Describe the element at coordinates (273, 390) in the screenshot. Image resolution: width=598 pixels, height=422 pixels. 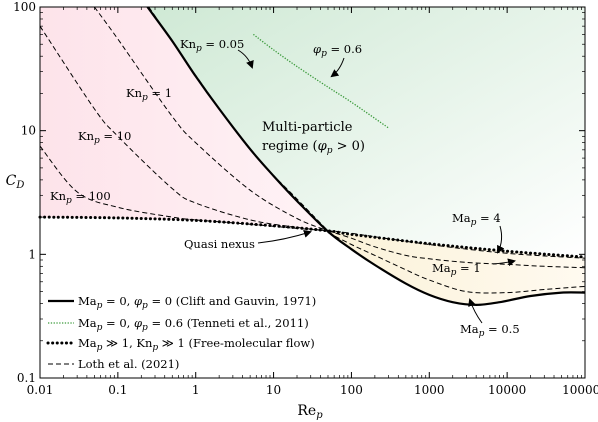
I see `x-tick-label: 10` at that location.